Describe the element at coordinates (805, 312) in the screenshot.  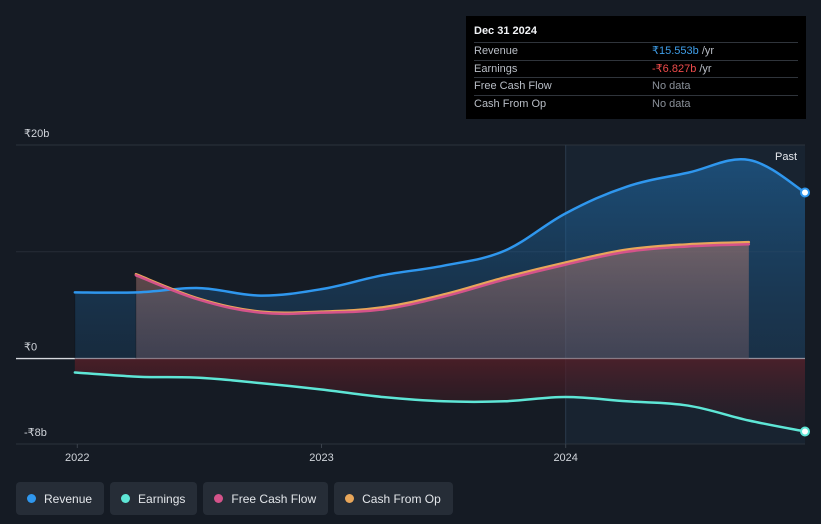
I see `series-end-markers` at that location.